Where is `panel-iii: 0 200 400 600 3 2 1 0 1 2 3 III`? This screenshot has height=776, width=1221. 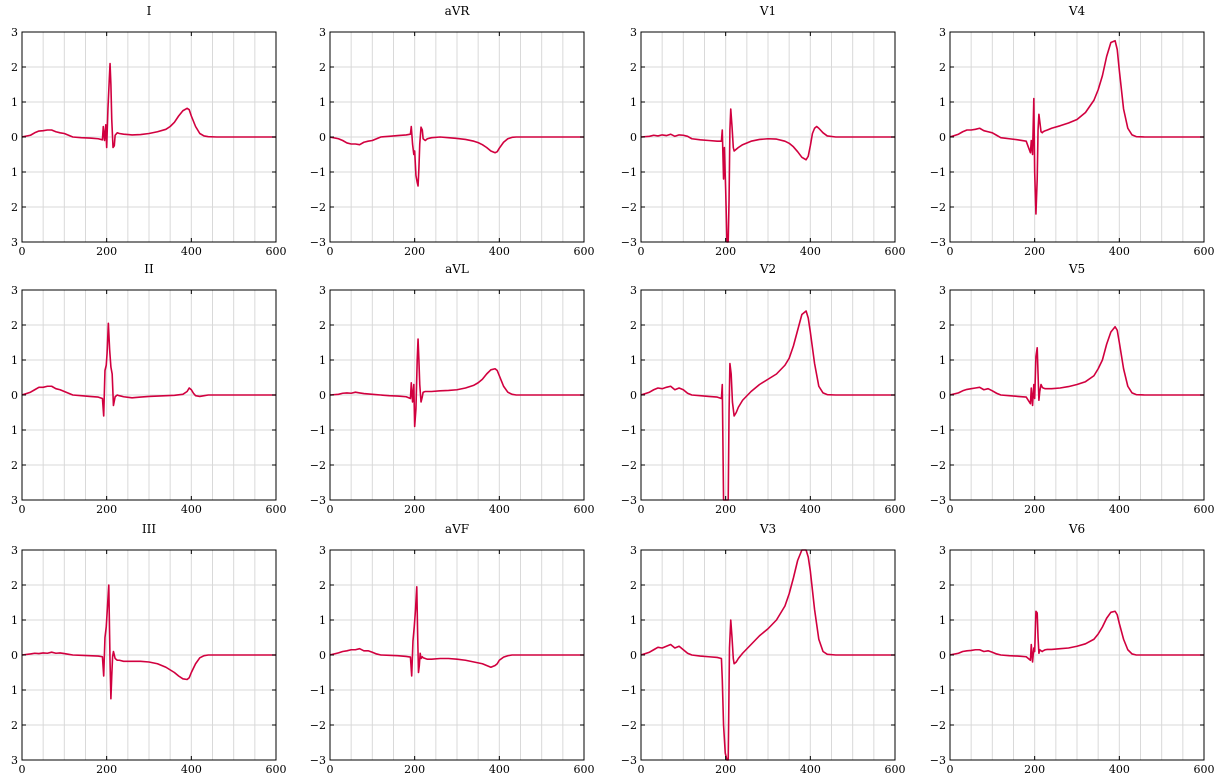
panel-iii: 0 200 400 600 3 2 1 0 1 2 3 III is located at coordinates (149, 649).